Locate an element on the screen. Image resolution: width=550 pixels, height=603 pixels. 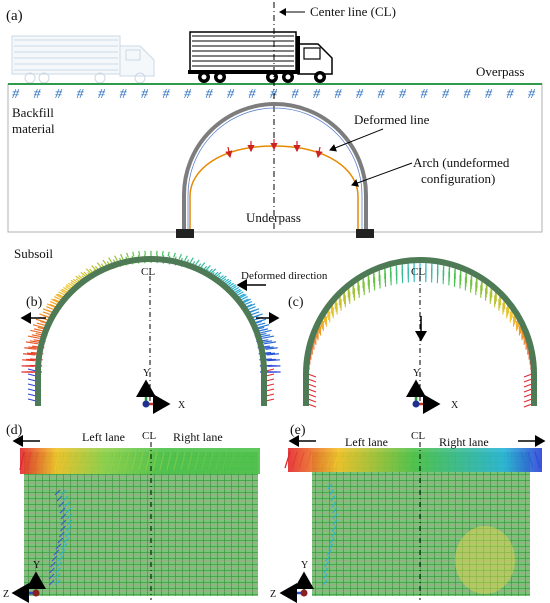
deformed-line-label: Deformed line is located at coordinates (392, 119).